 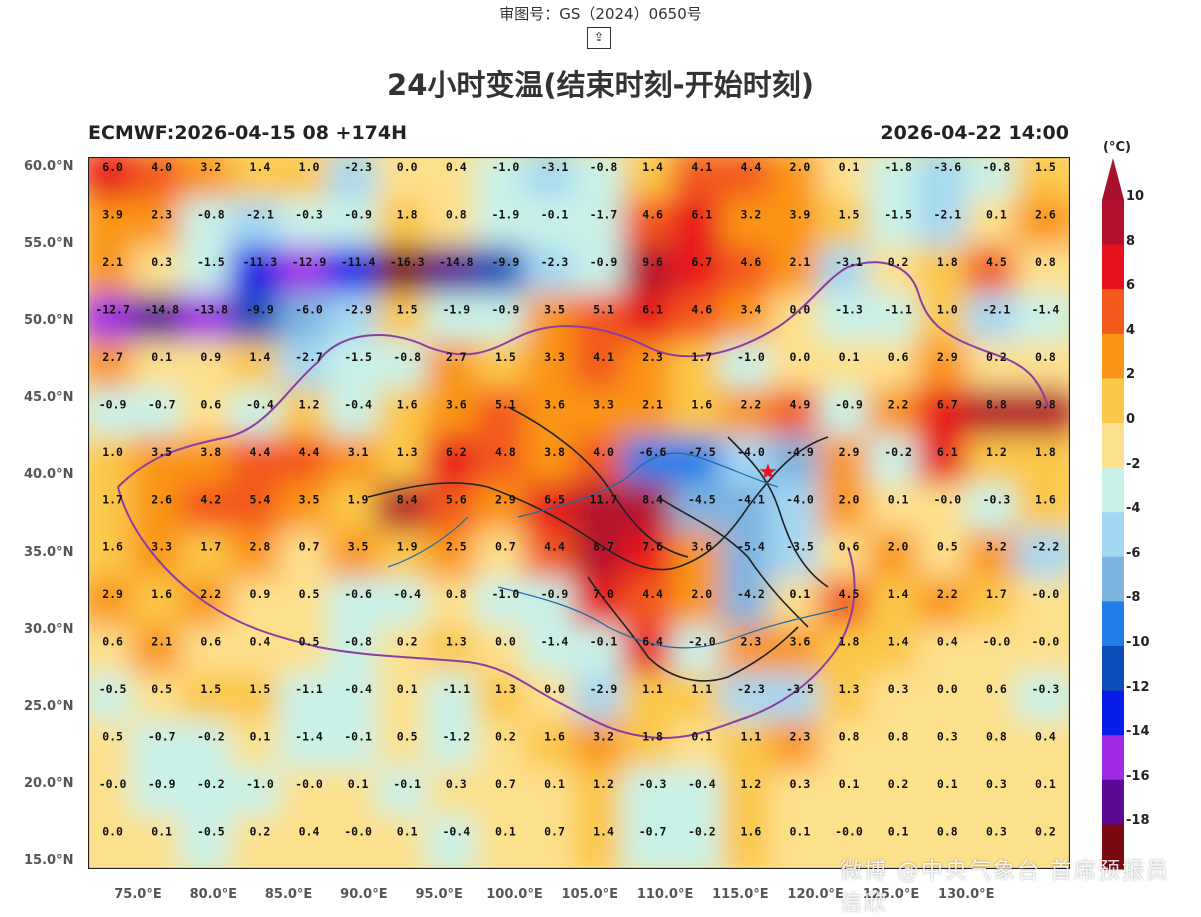 I want to click on station-value: -16.3, so click(x=407, y=262).